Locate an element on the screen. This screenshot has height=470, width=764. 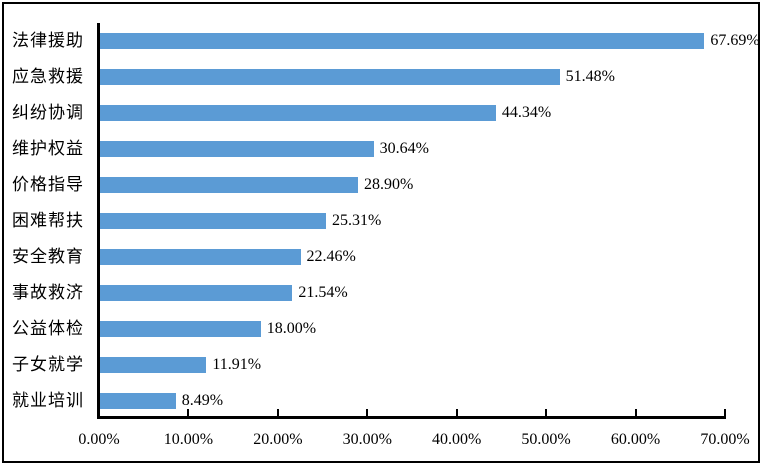
x-axis-tick-label: 70.00% is located at coordinates (725, 439).